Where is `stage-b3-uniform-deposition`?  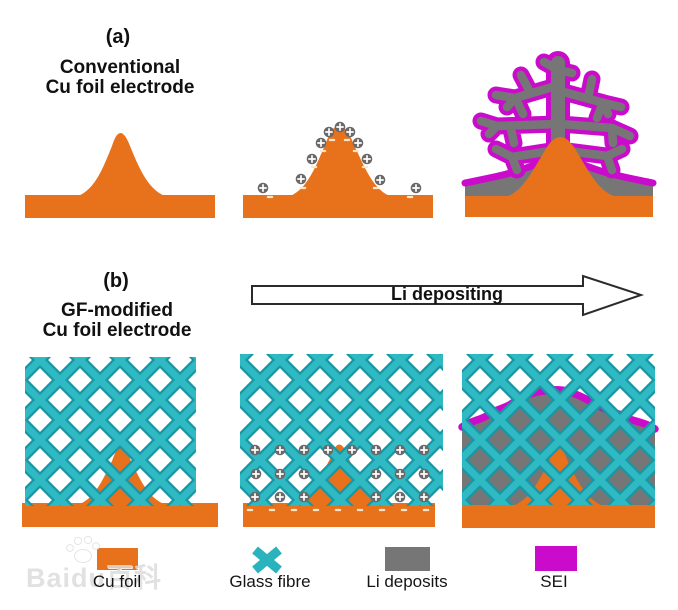
stage-b3-uniform-deposition is located at coordinates (558, 441).